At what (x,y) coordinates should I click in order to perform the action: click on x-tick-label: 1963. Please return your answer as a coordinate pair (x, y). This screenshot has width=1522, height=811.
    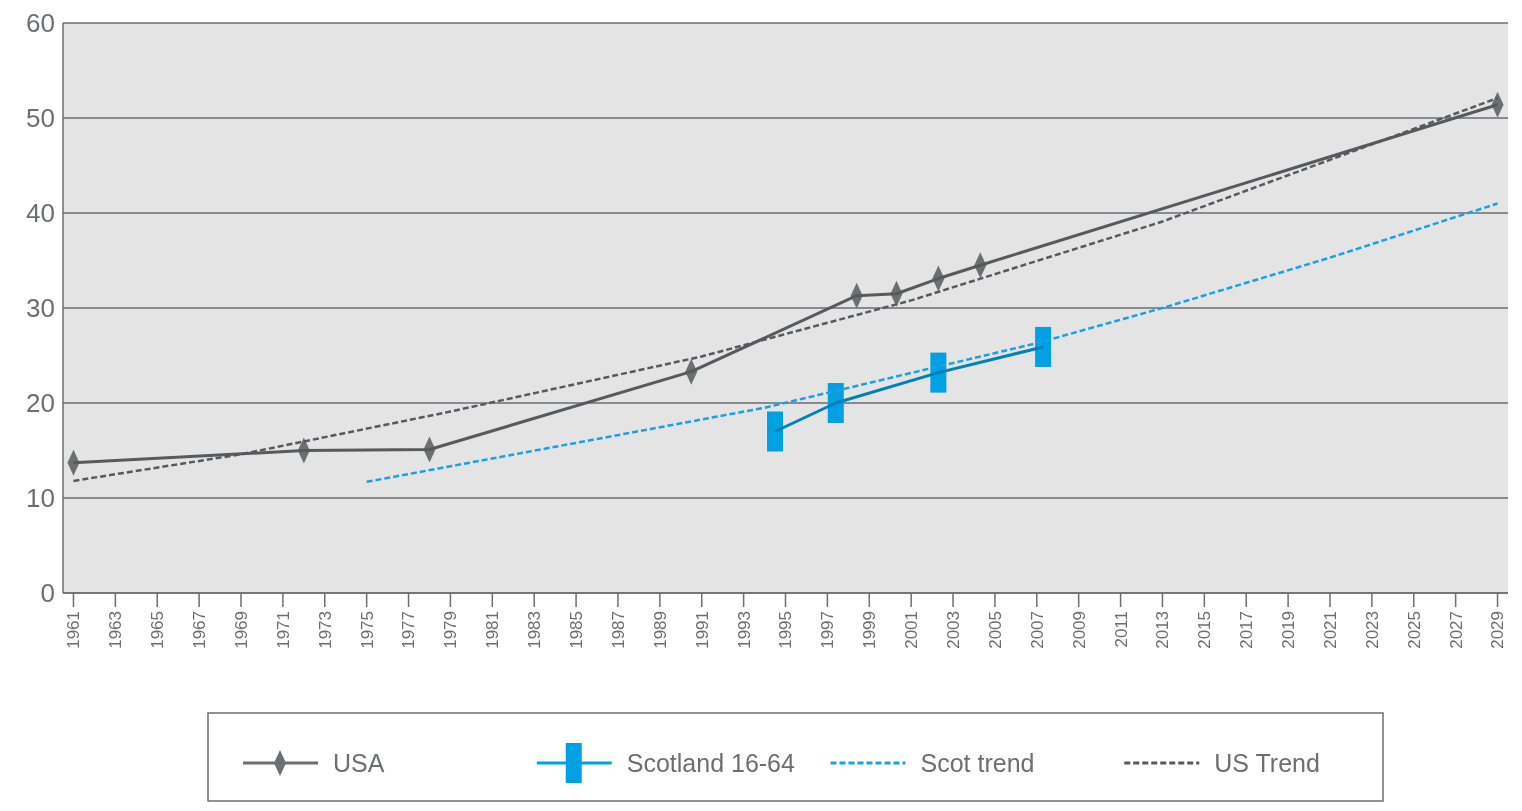
    Looking at the image, I should click on (116, 630).